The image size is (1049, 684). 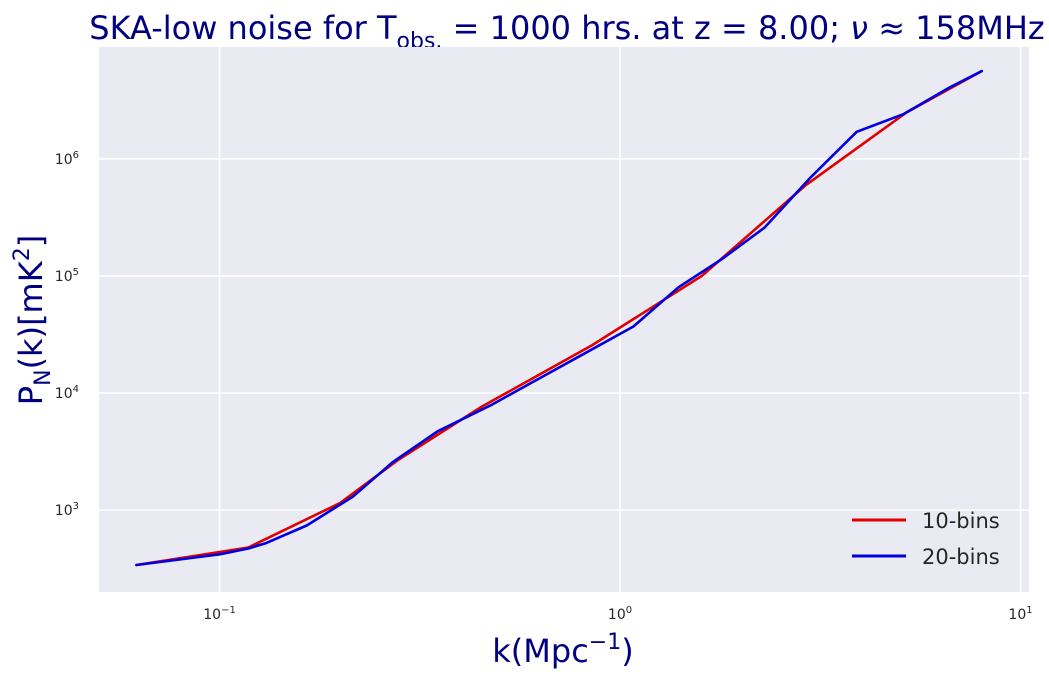 I want to click on x-tick-label: 10⁻¹, so click(x=219, y=614).